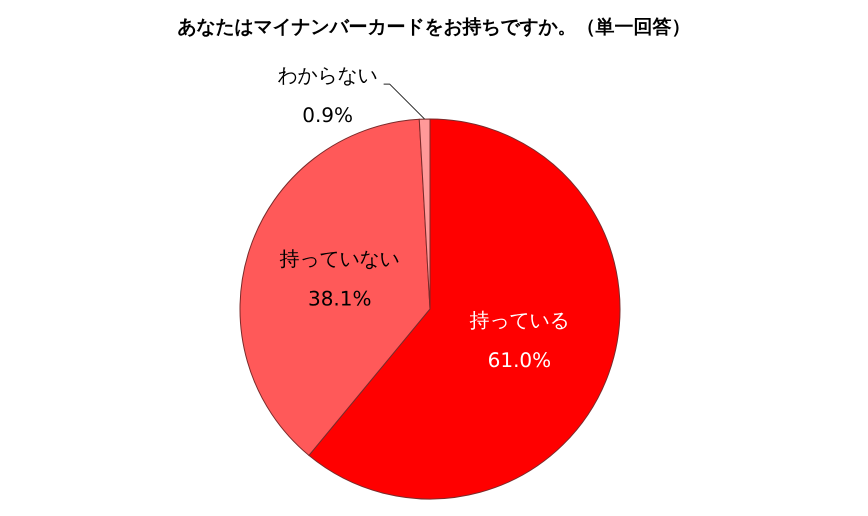 The image size is (868, 516). Describe the element at coordinates (434, 27) in the screenshot. I see `chart-title: あなたはマイナンバーカードをお持ちですか。（単一回答）` at that location.